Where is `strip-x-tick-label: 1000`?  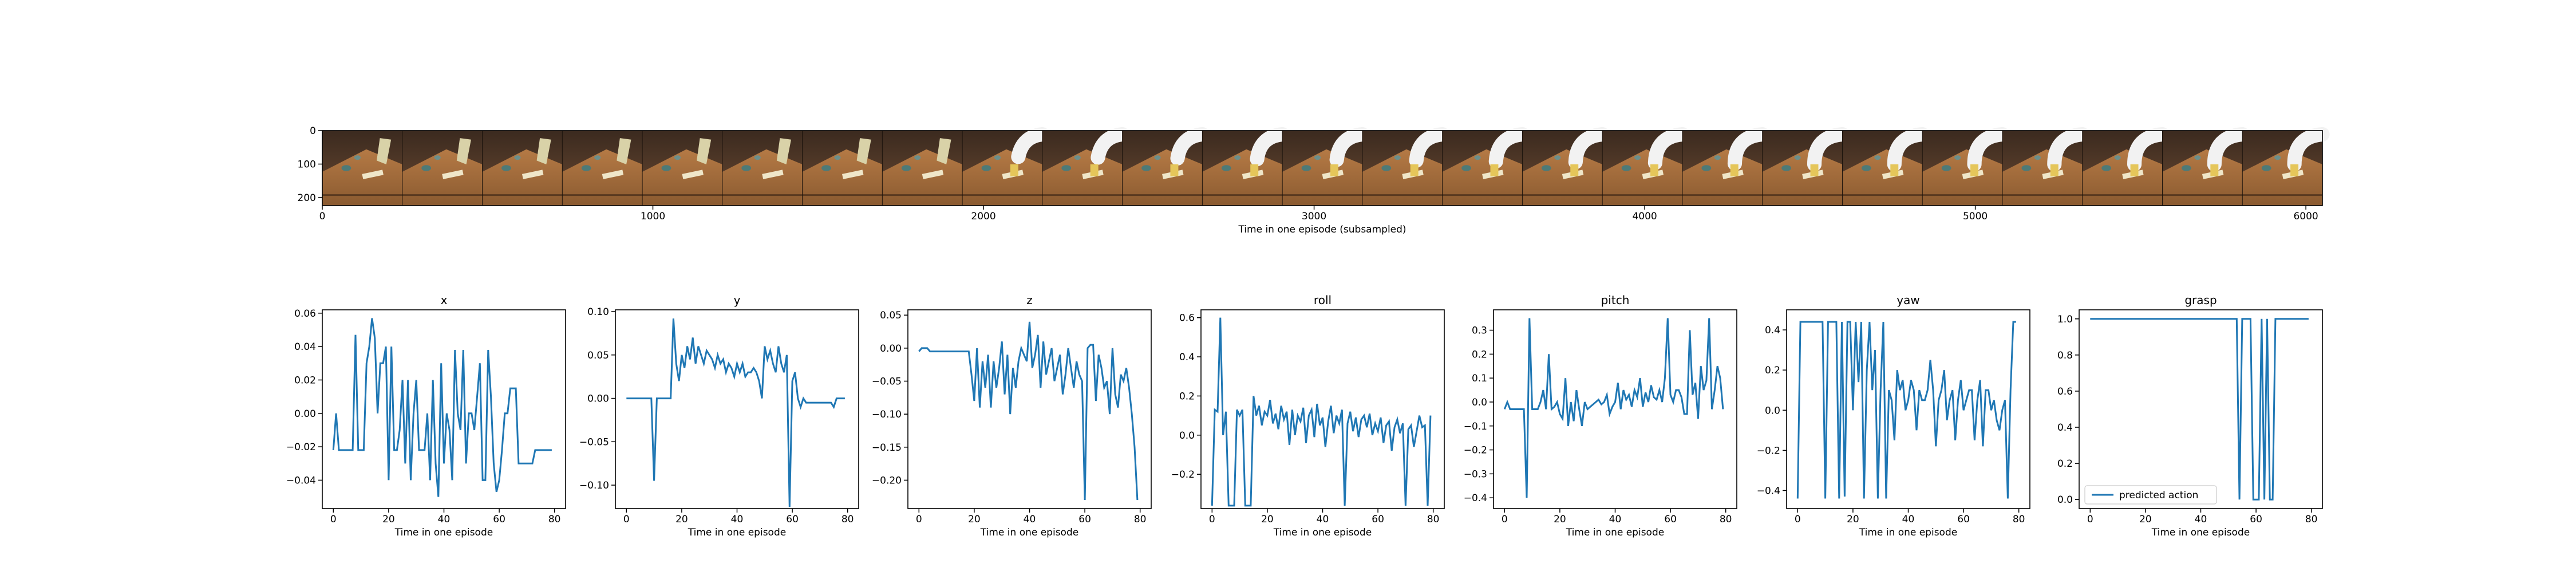 strip-x-tick-label: 1000 is located at coordinates (653, 216).